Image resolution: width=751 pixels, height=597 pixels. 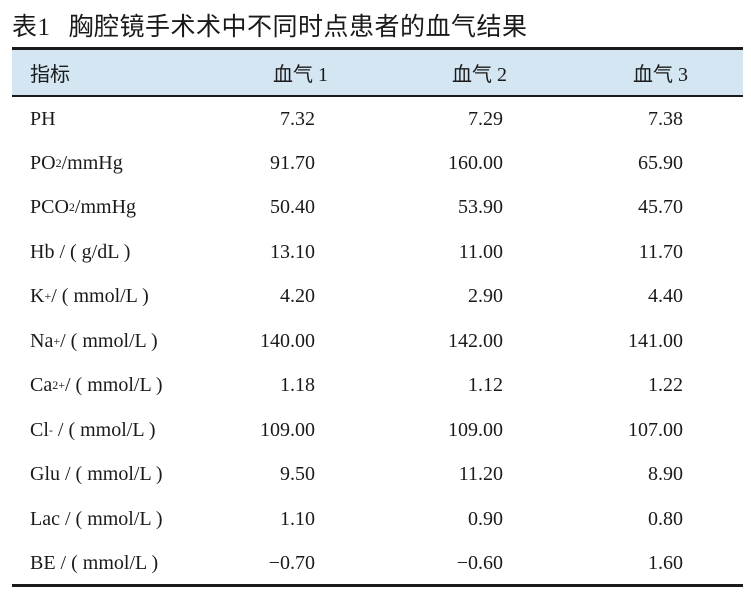 What do you see at coordinates (660, 75) in the screenshot?
I see `header-blood-gas-3: 血气 3` at bounding box center [660, 75].